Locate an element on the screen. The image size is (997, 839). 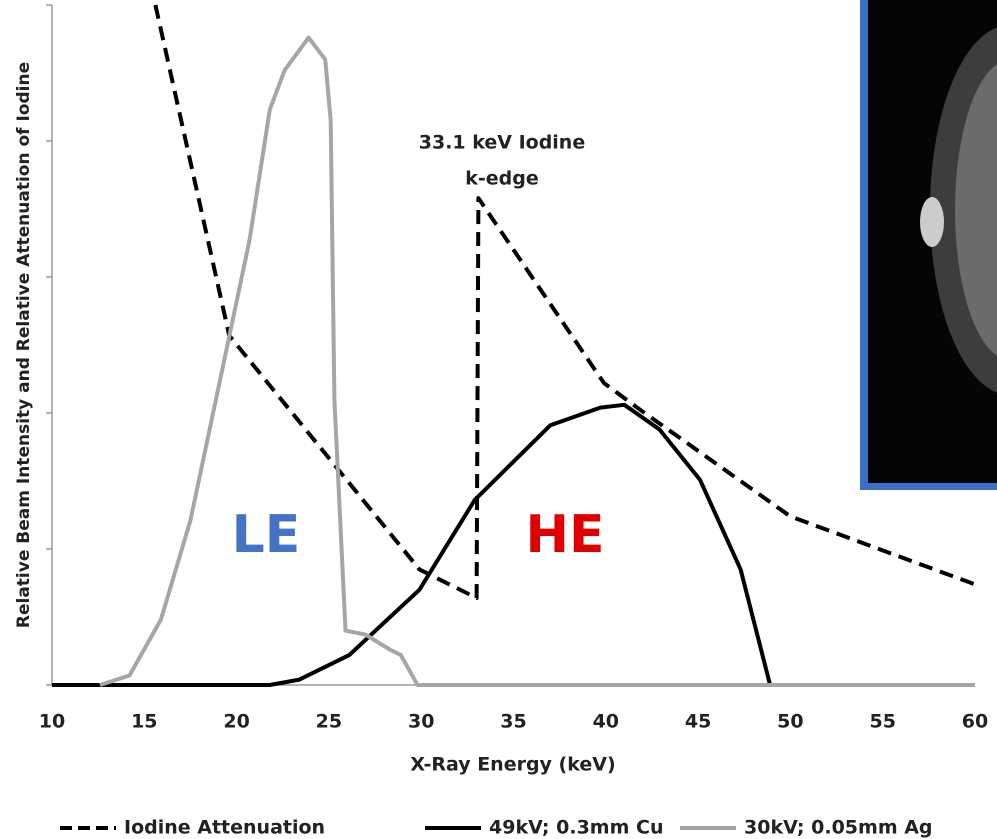
x-tick-label: 25 is located at coordinates (329, 722).